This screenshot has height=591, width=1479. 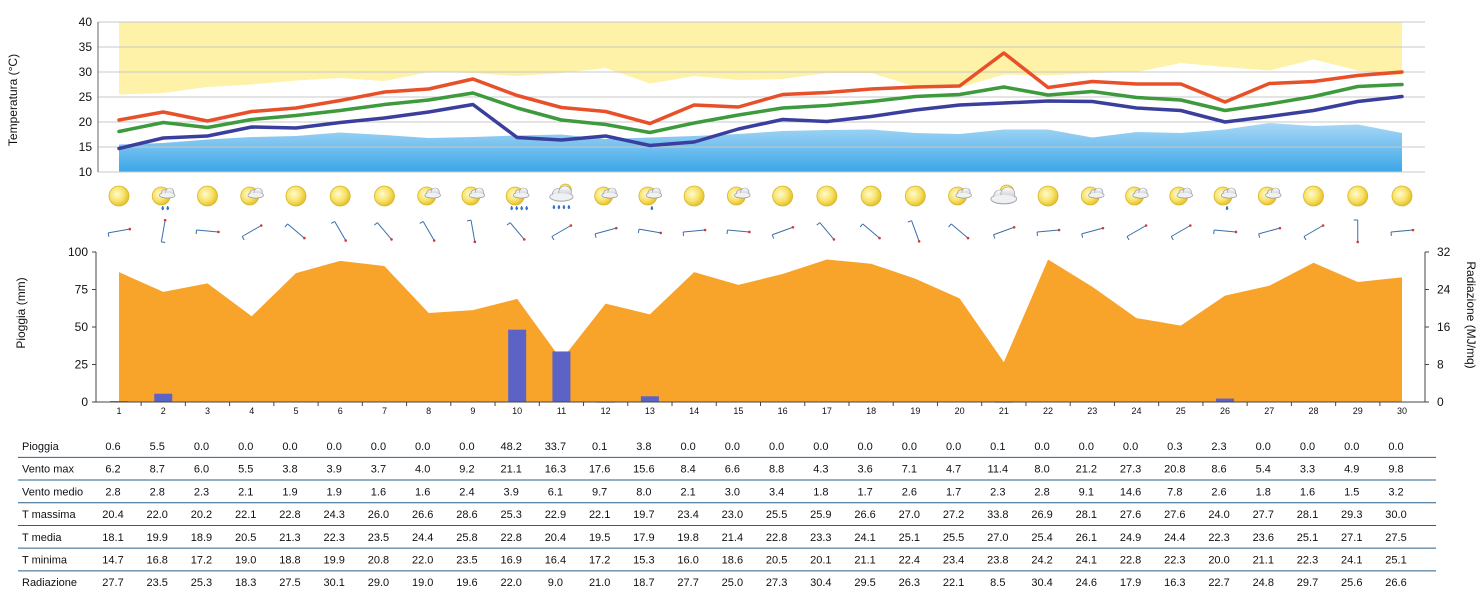 What do you see at coordinates (1395, 561) in the screenshot?
I see `table-cell: 25.1` at bounding box center [1395, 561].